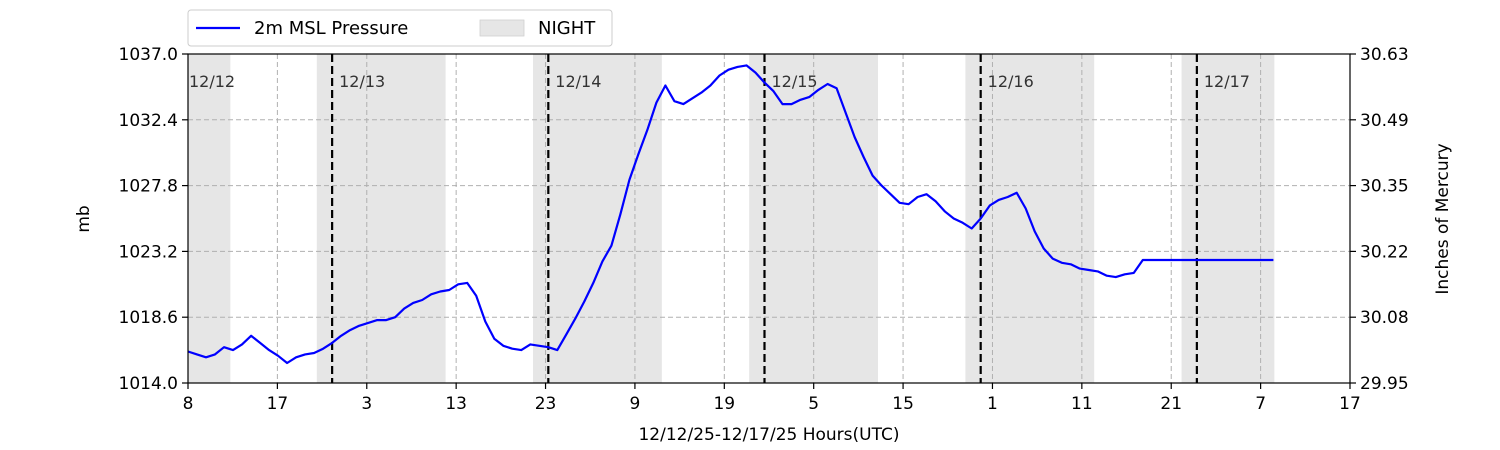 Image resolution: width=1500 pixels, height=450 pixels. I want to click on y2-tick-label: 30.63, so click(1384, 55).